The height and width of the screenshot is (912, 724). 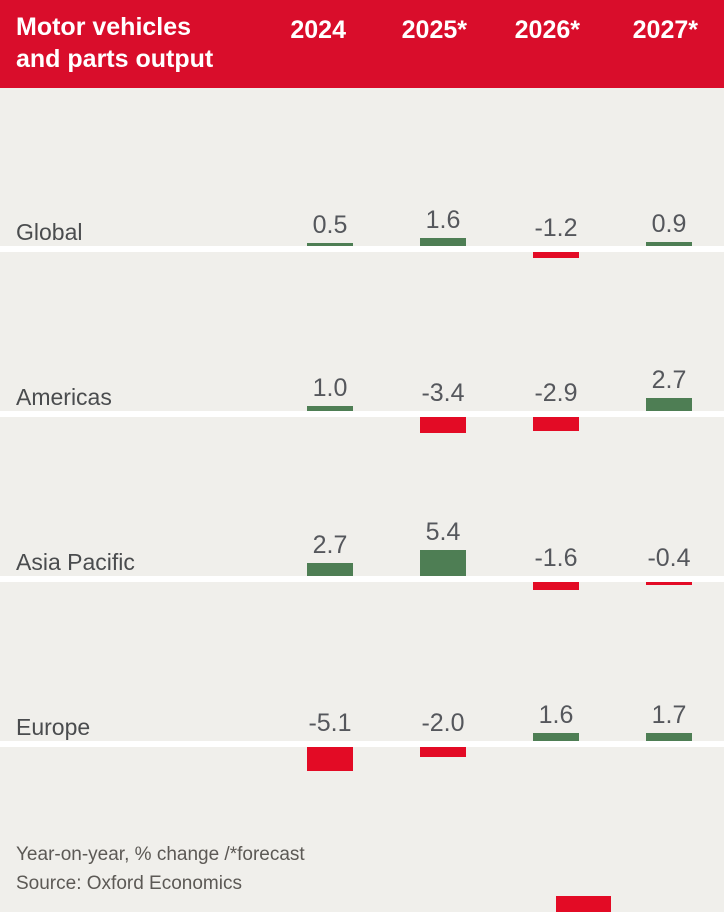 I want to click on bar-cell: 0.5, so click(x=330, y=167).